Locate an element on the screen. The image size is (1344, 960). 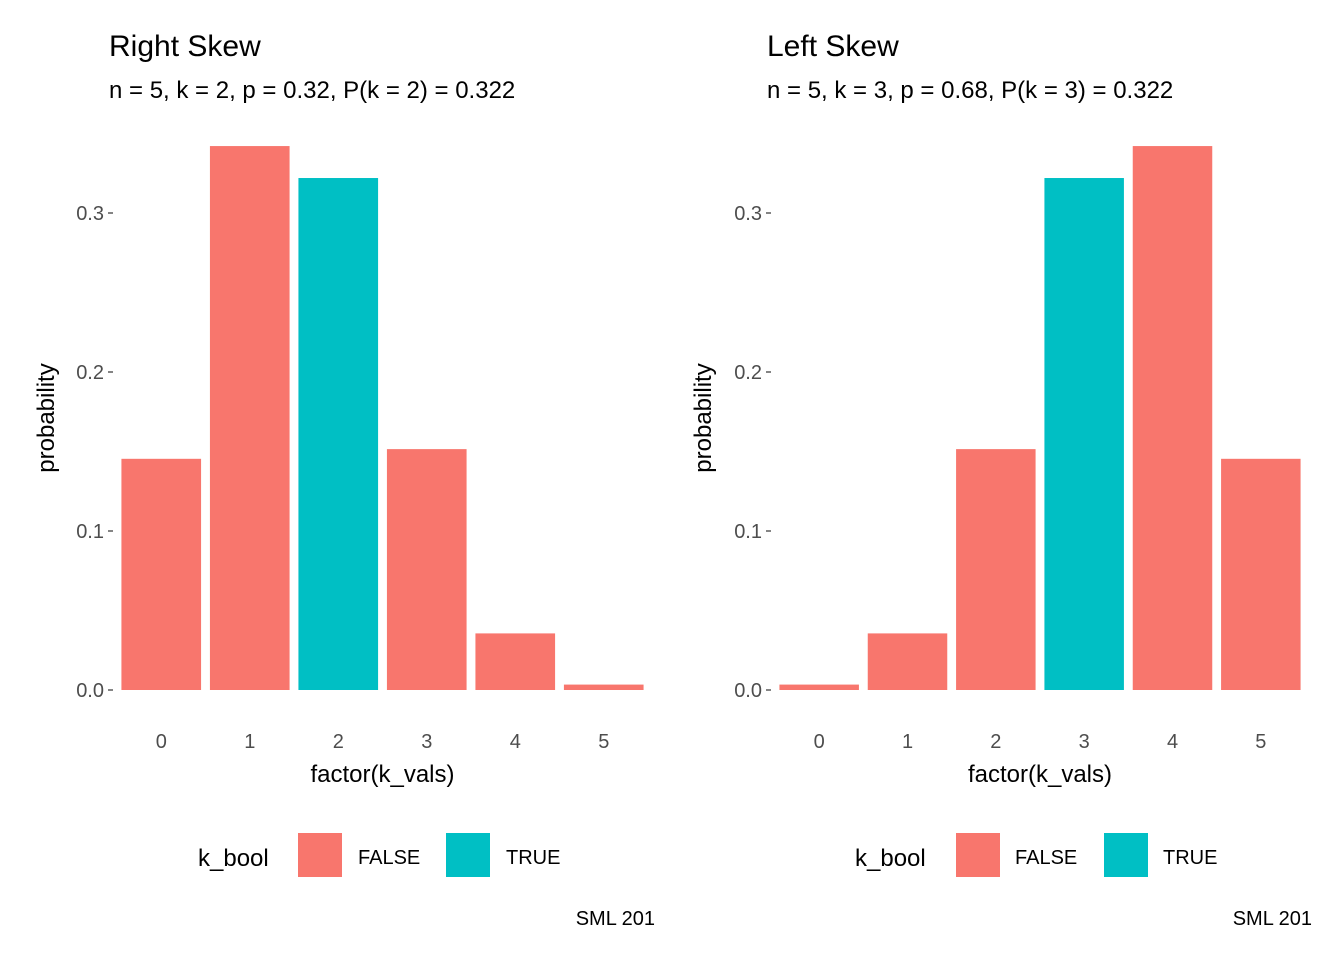
chart-title: Left Skew is located at coordinates (833, 46).